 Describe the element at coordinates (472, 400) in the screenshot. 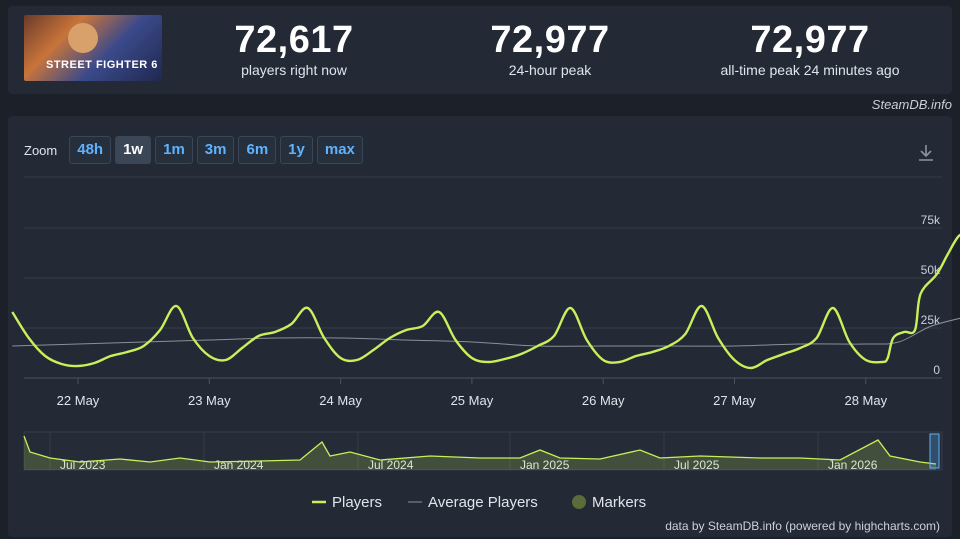

I see `x-tick-label: 25 May` at that location.